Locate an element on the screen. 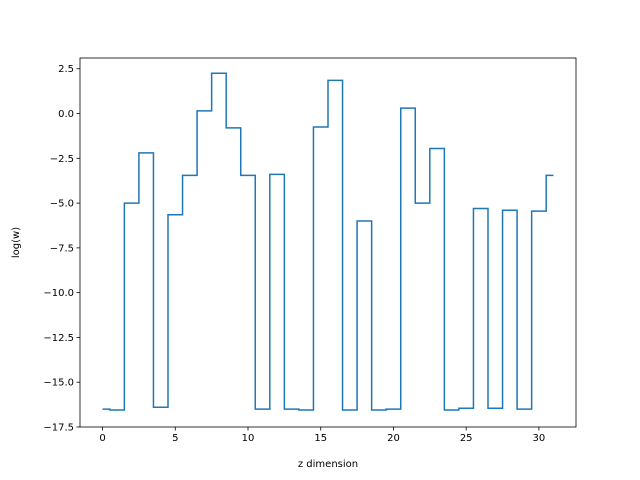 The width and height of the screenshot is (640, 480). y-tick-label: −2.5 is located at coordinates (62, 159).